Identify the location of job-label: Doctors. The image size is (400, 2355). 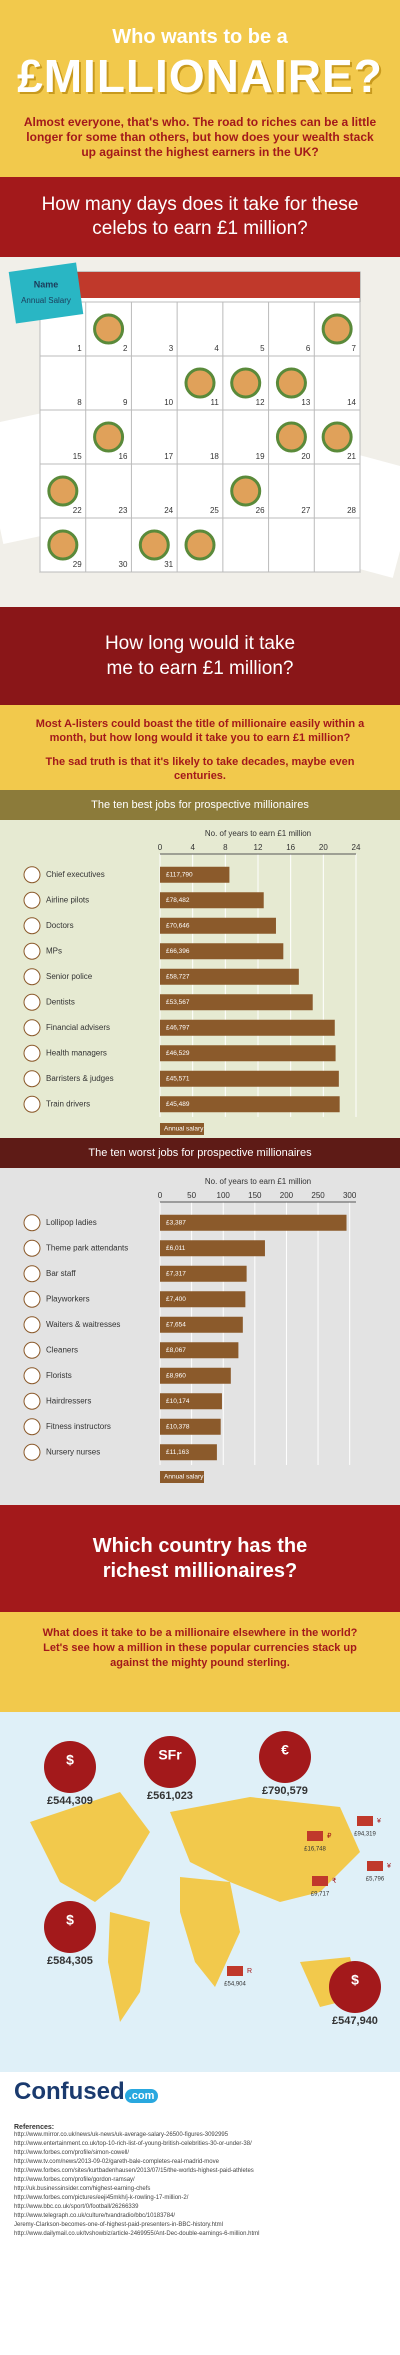
(60, 925).